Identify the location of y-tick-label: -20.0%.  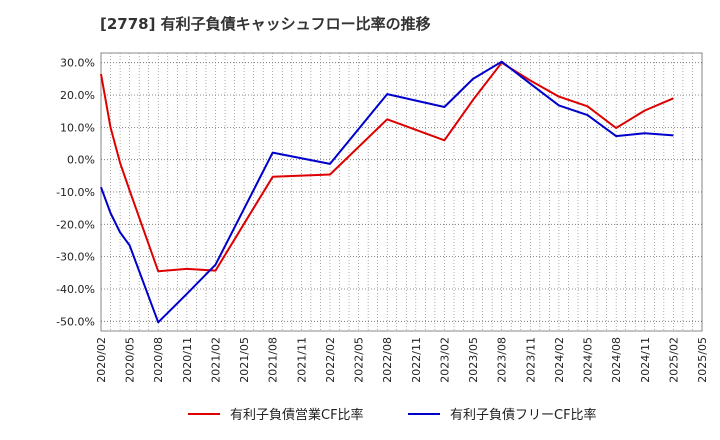
(75, 224).